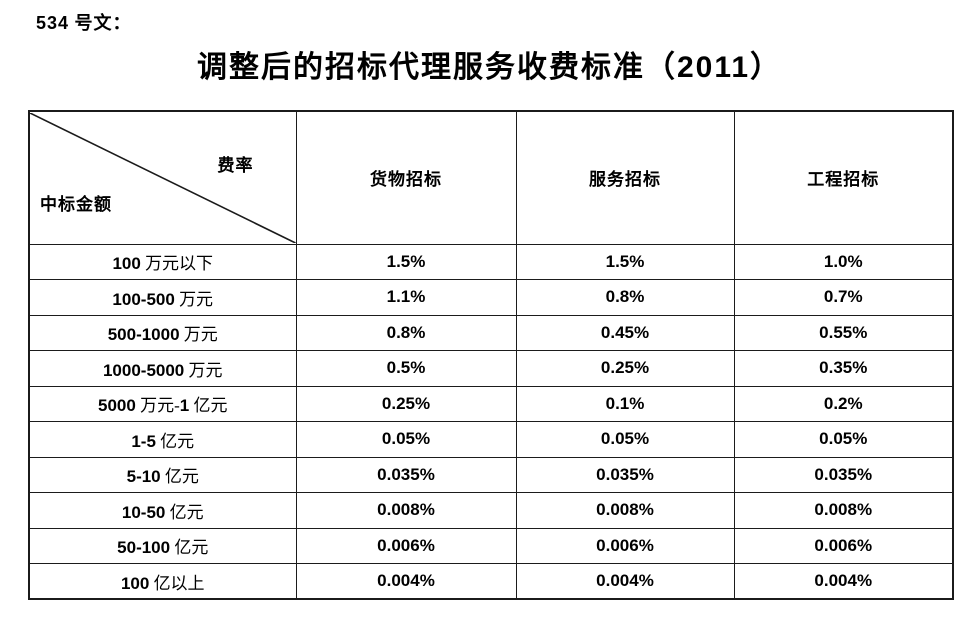 The image size is (979, 629). I want to click on amount-cell: 50-100 亿元, so click(162, 545).